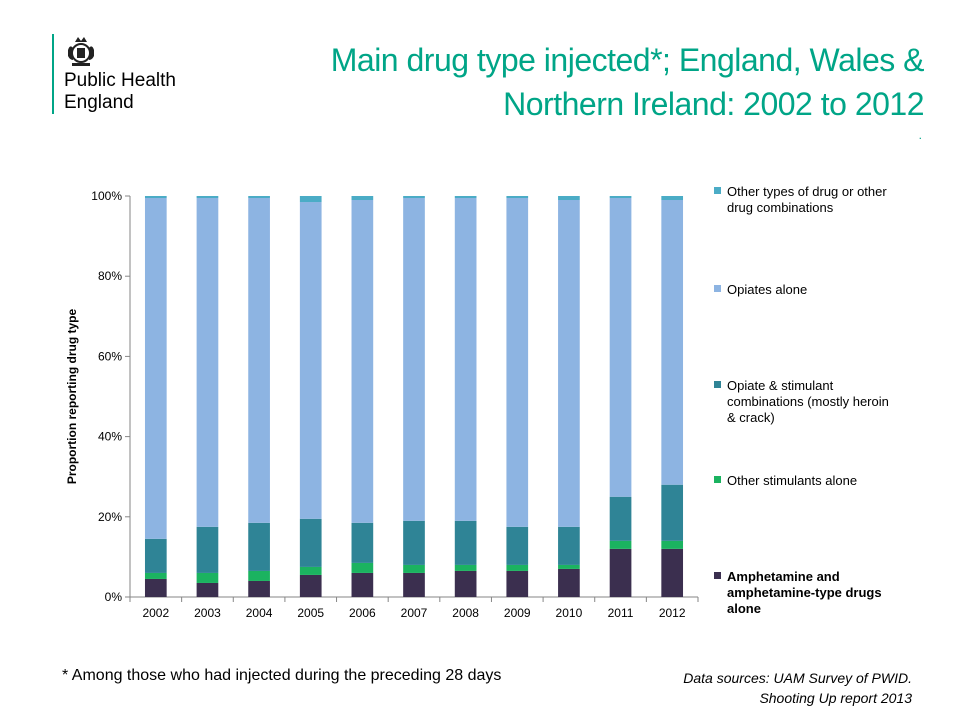  I want to click on x-tick-label: 2002, so click(155, 613).